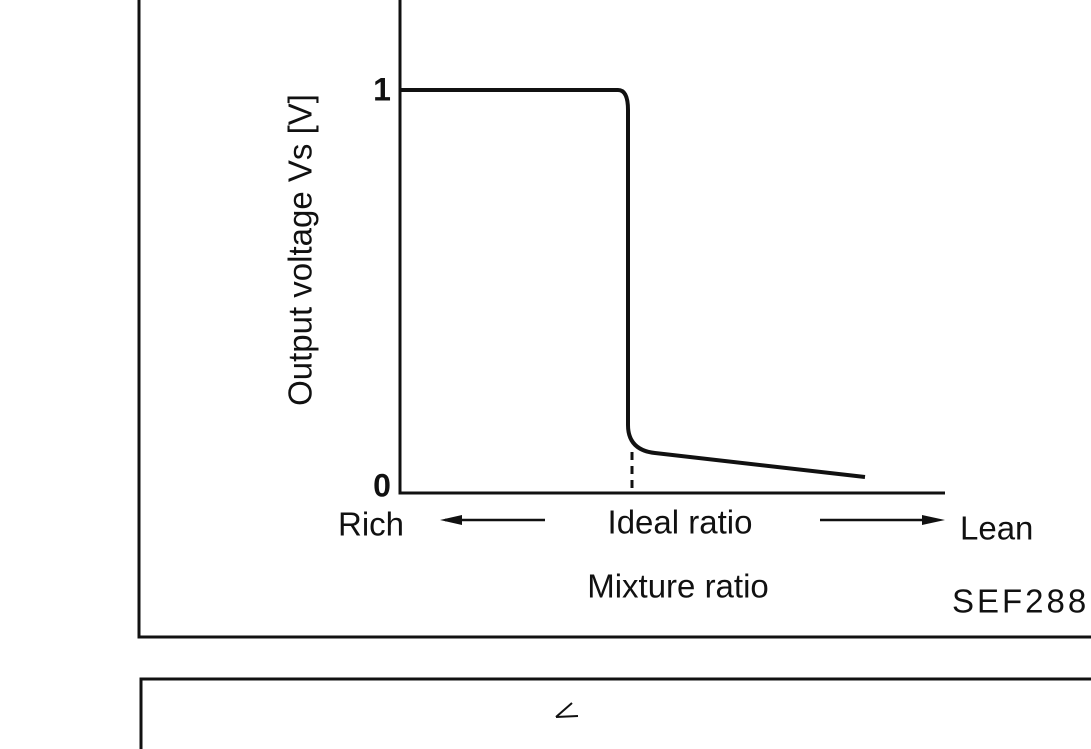  What do you see at coordinates (678, 586) in the screenshot?
I see `x-axis-label: Mixture ratio` at bounding box center [678, 586].